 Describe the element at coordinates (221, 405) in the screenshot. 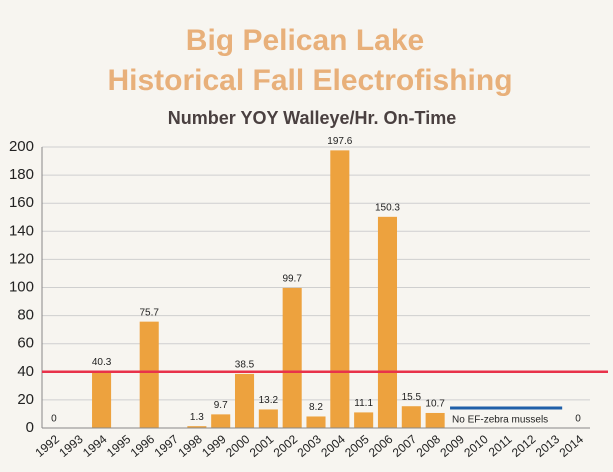

I see `value-label: 9.7` at that location.